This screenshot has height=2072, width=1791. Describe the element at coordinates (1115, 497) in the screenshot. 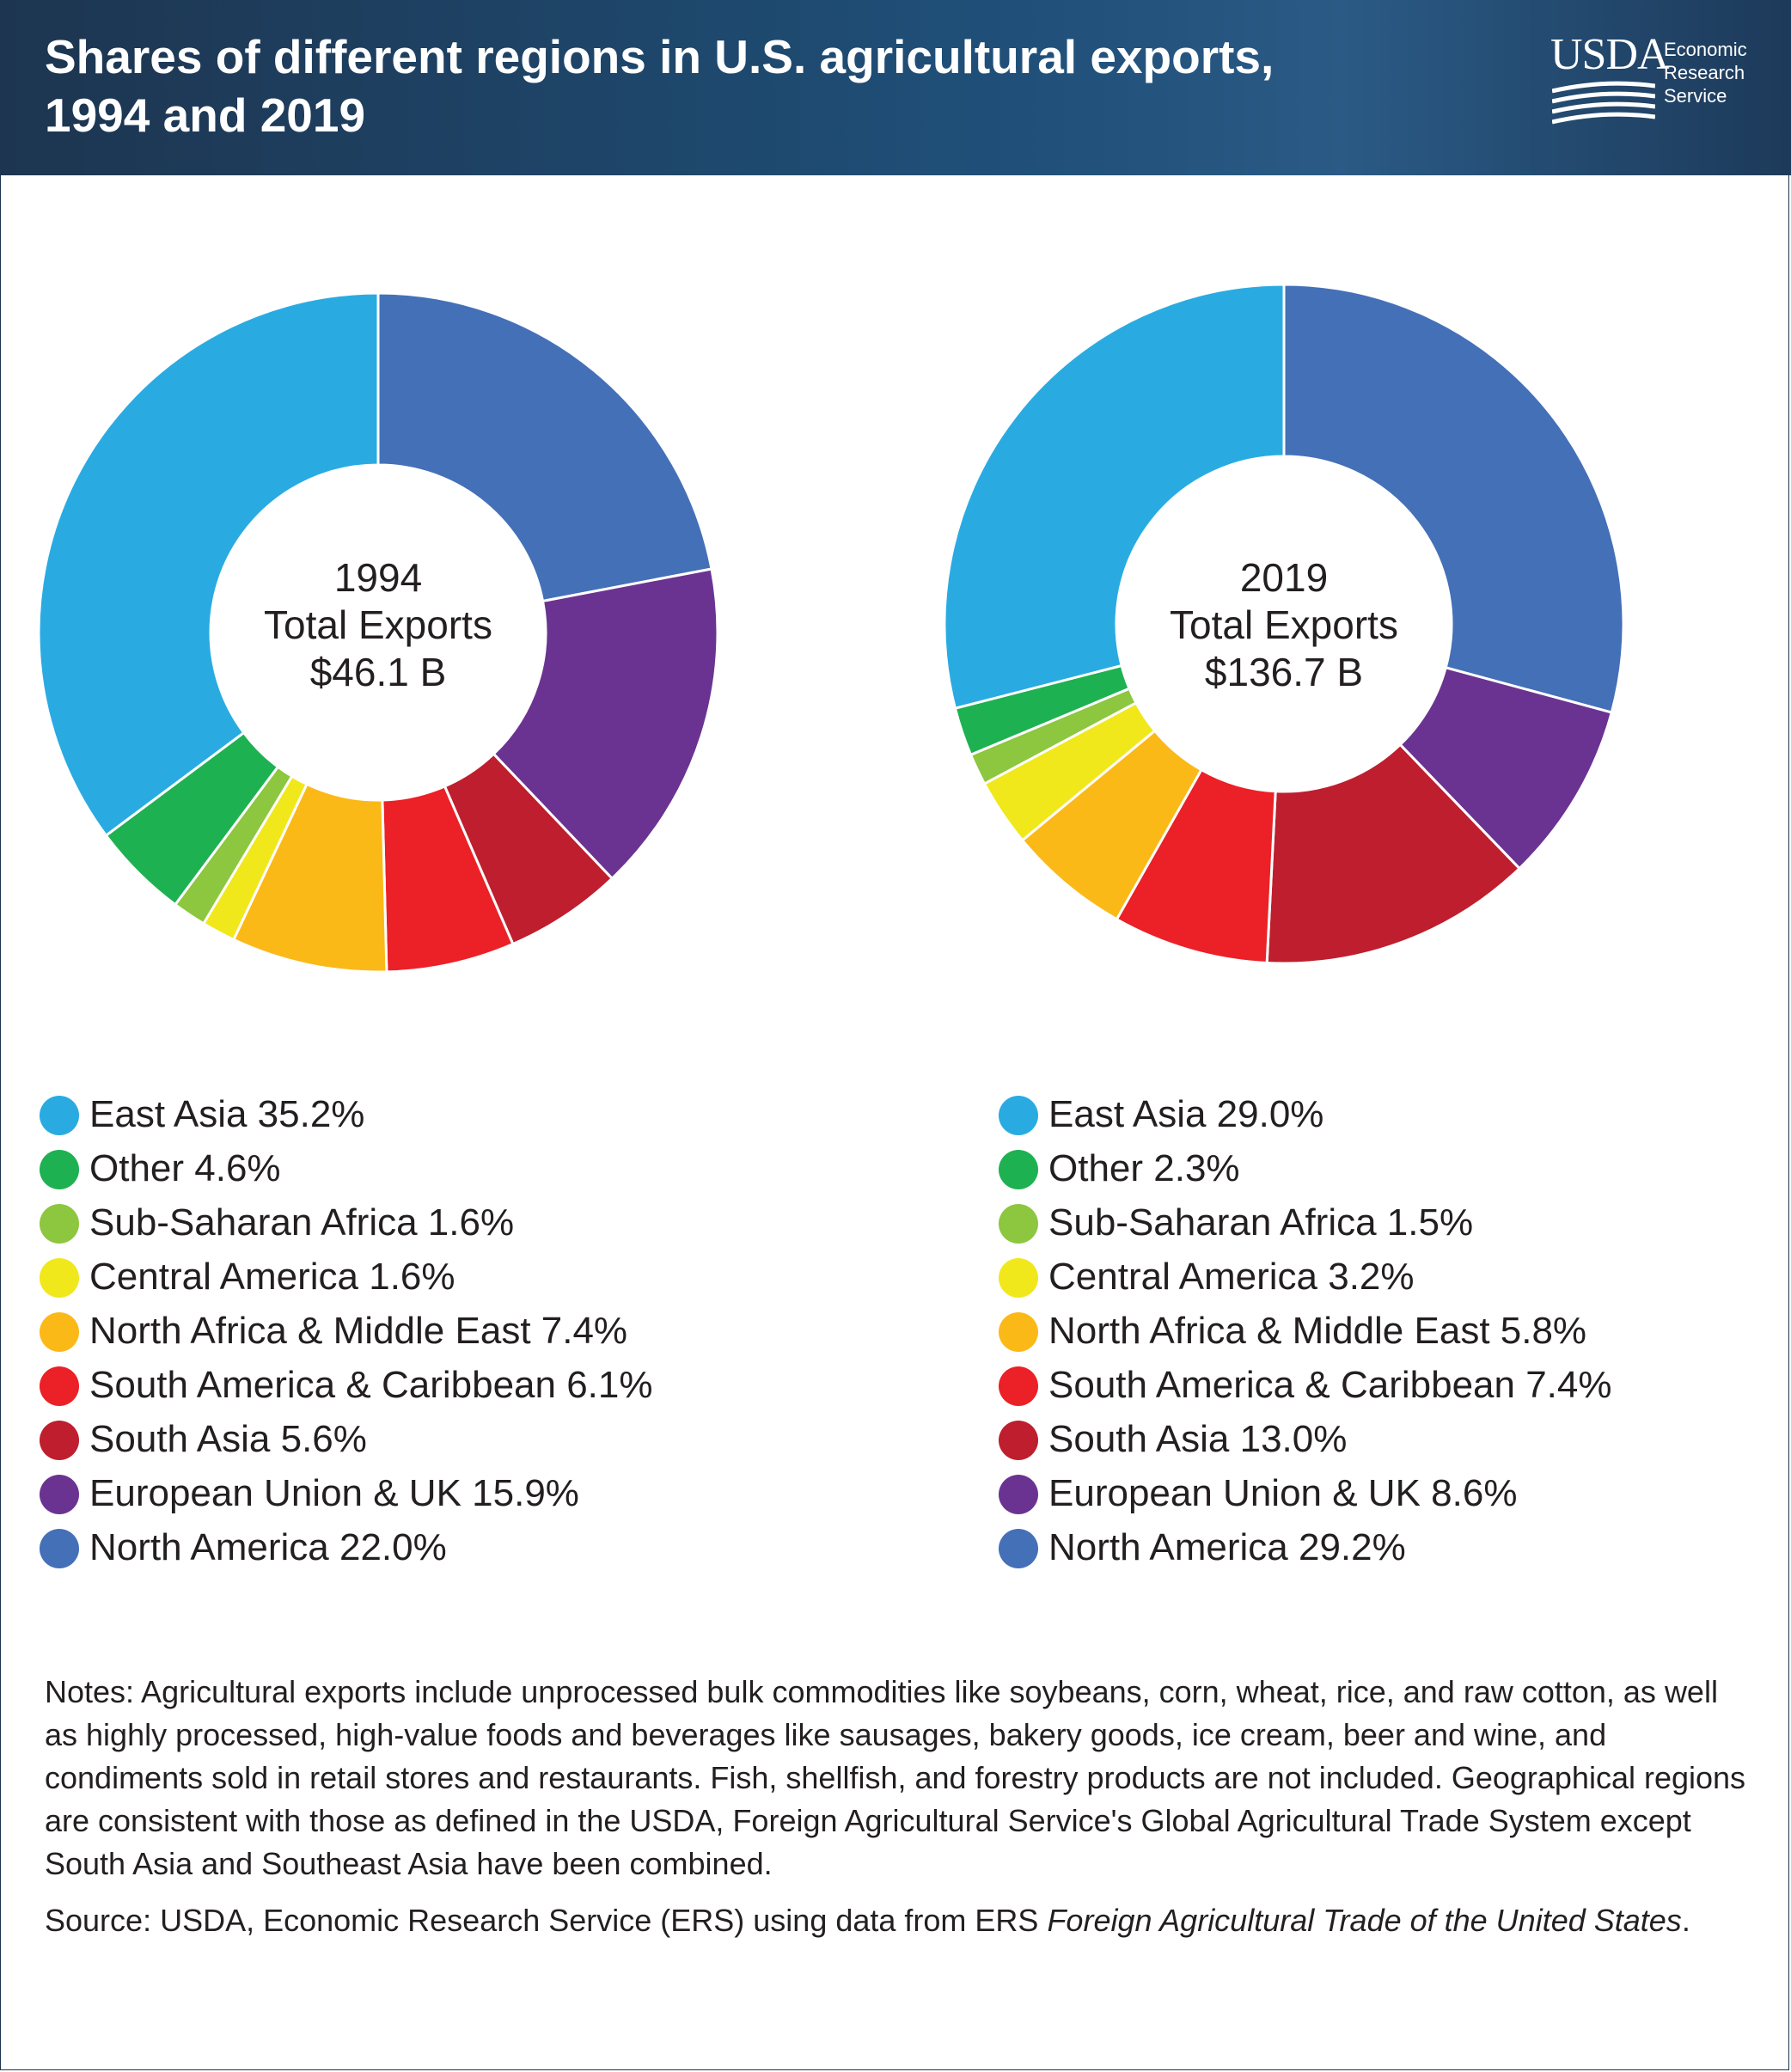

I see `slice-2019-east-asia` at that location.